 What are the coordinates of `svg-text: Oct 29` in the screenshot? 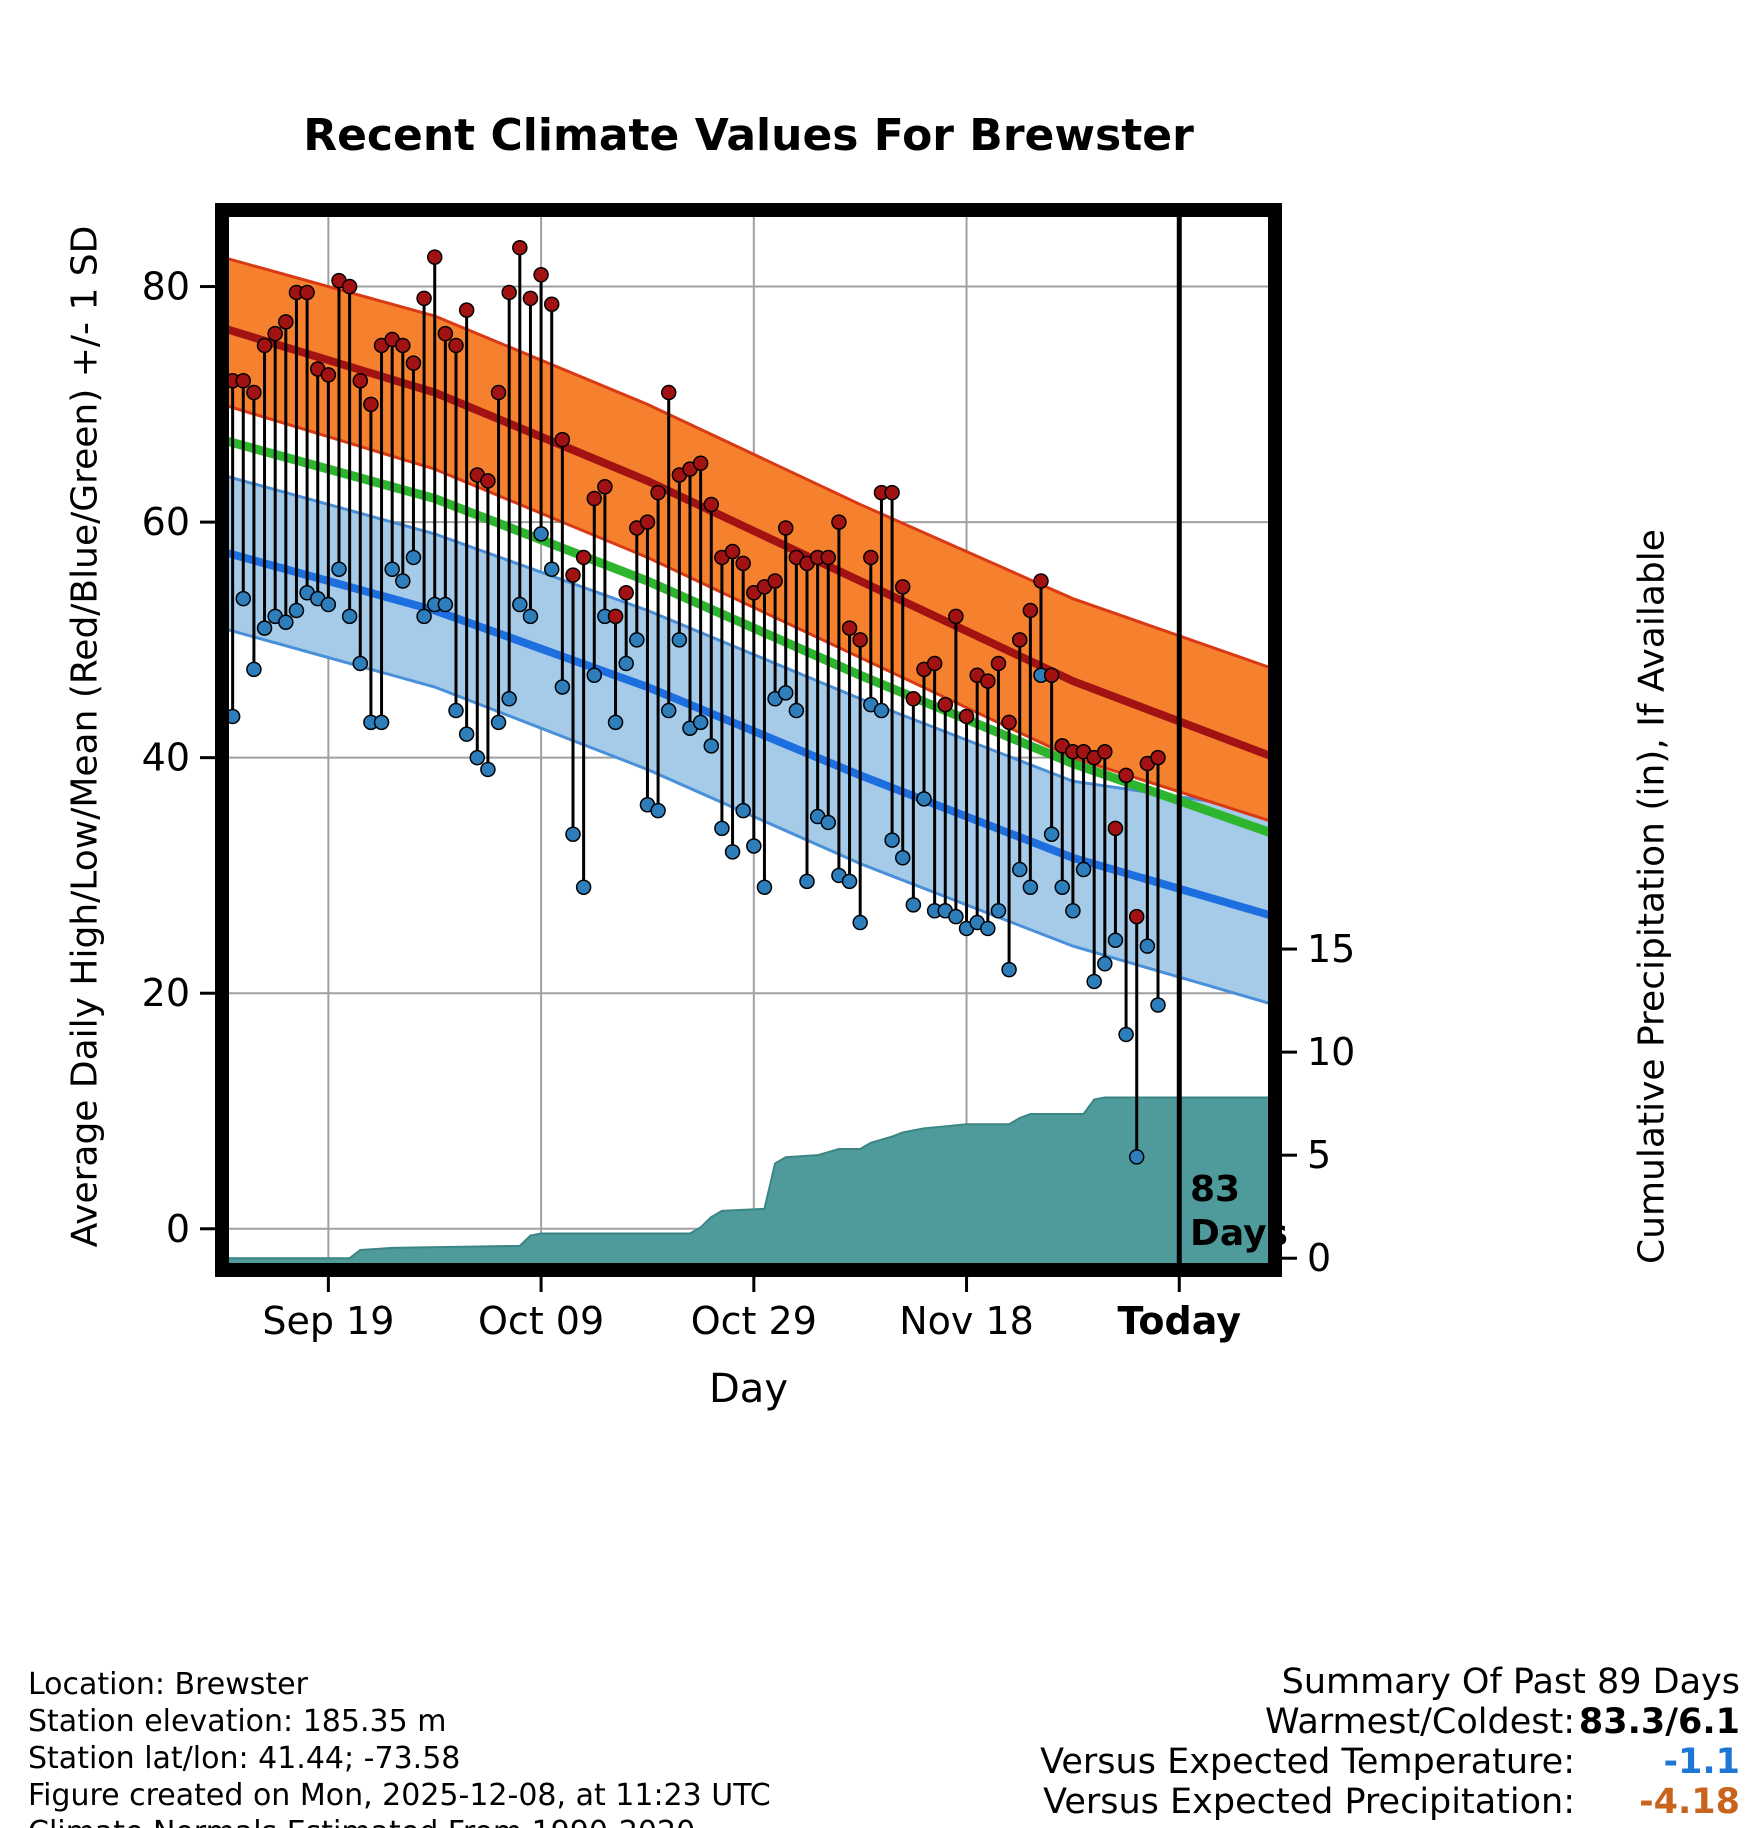 It's located at (754, 1321).